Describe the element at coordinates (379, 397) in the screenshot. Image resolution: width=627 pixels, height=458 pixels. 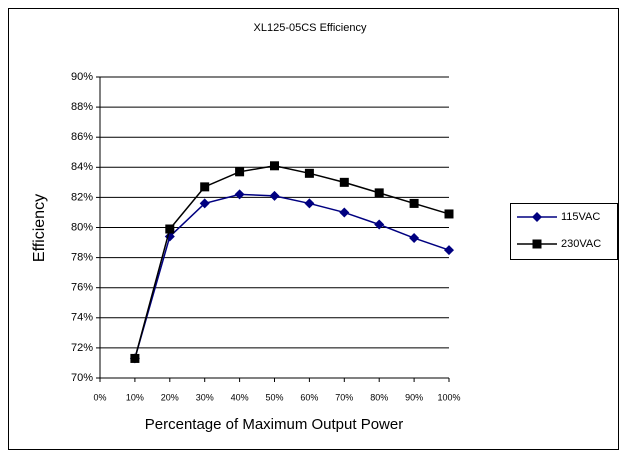
I see `x-tick-label: 80%` at that location.